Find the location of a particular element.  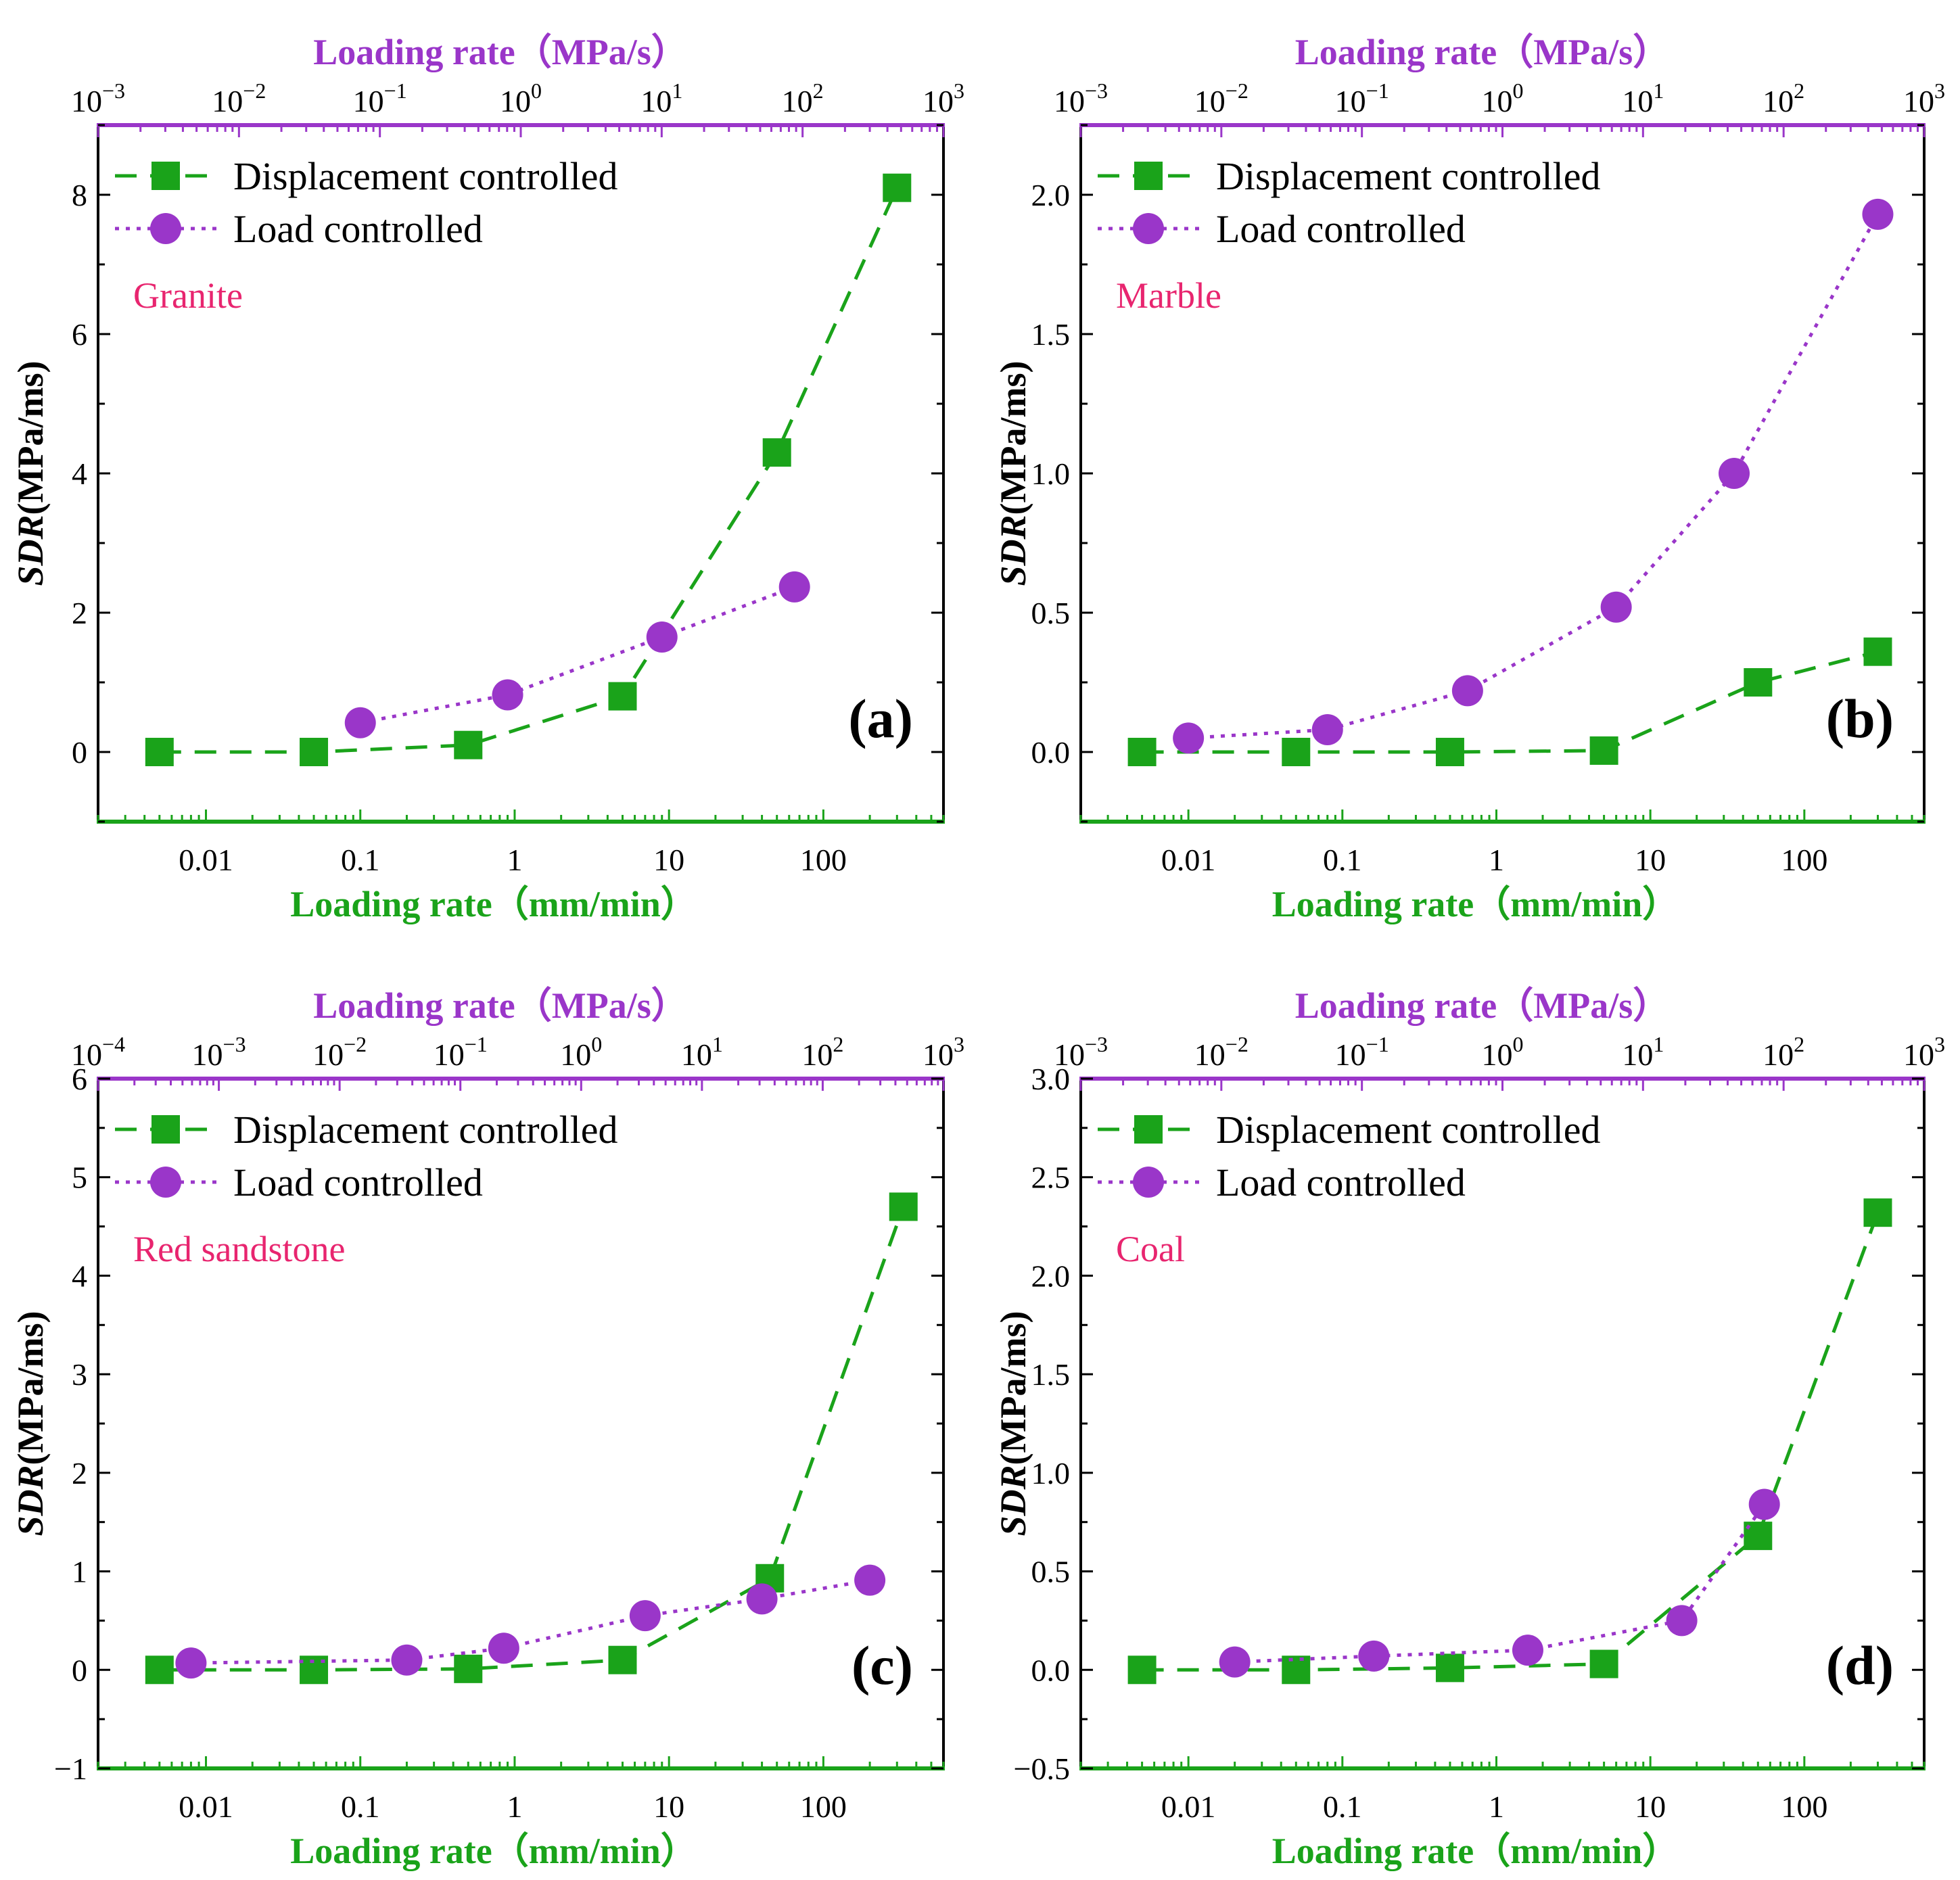

y-tick-label: 3.0 is located at coordinates (1051, 1079).